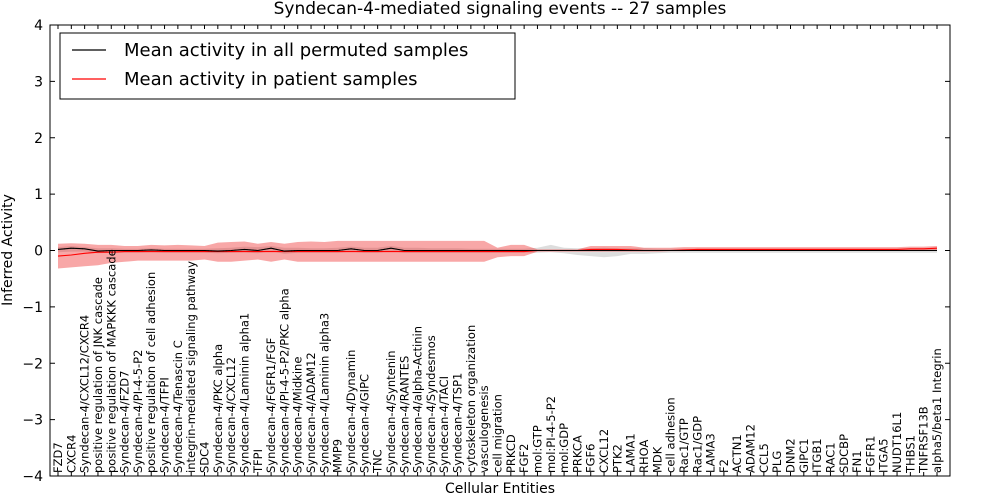  I want to click on x-tick-label: Syndecan-4/Dynamin, so click(351, 411).